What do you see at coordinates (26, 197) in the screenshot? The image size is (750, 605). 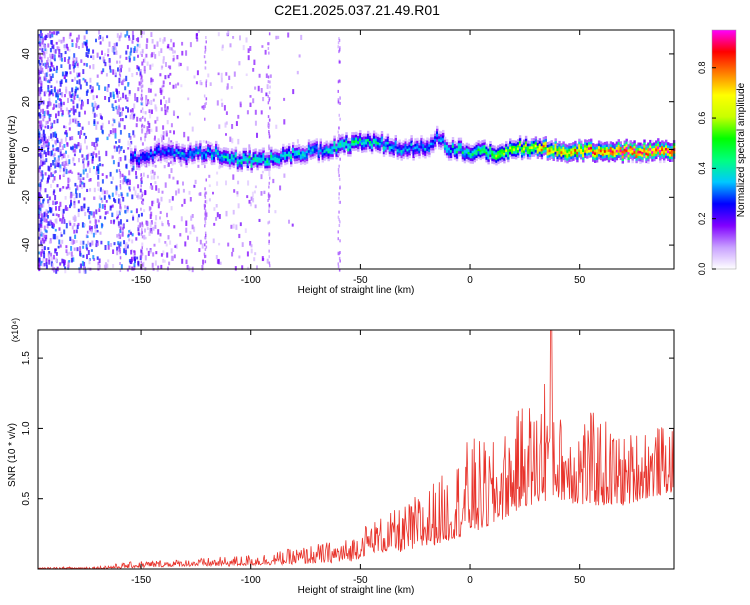 I see `spectrogram-y-tick-label: -20` at bounding box center [26, 197].